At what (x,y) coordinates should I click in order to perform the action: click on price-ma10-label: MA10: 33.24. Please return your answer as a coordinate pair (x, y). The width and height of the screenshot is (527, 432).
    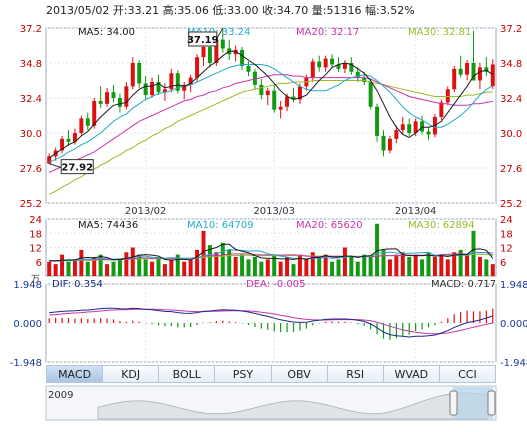
    Looking at the image, I should click on (218, 32).